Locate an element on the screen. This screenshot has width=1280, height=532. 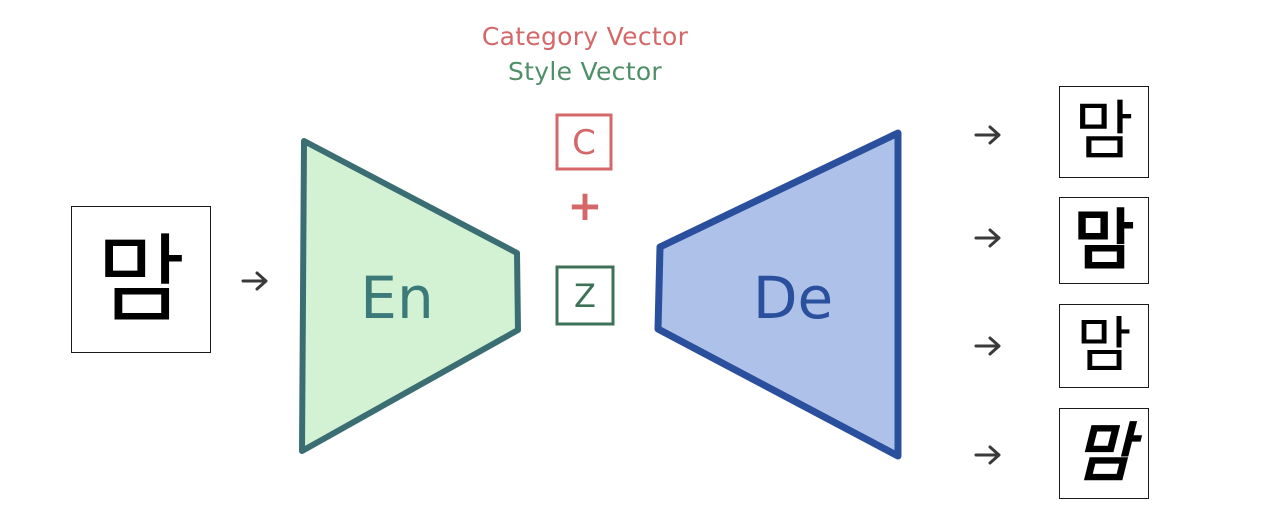
style-vector-box is located at coordinates (585, 295).